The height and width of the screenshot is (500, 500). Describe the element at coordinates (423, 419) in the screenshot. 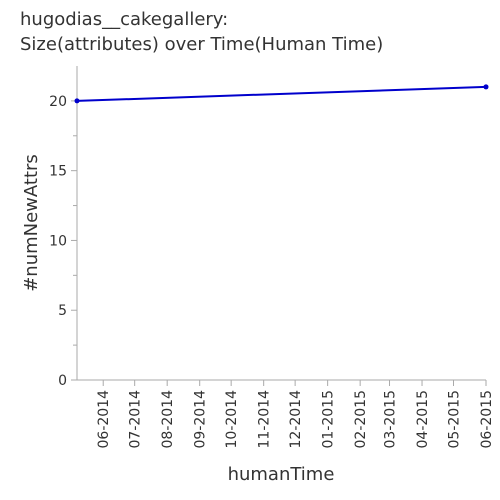

I see `x-tick-label: 04-2015` at that location.